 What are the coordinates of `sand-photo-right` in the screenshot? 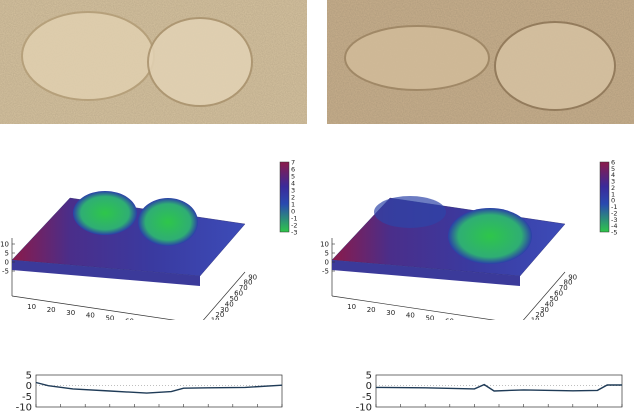 It's located at (480, 62).